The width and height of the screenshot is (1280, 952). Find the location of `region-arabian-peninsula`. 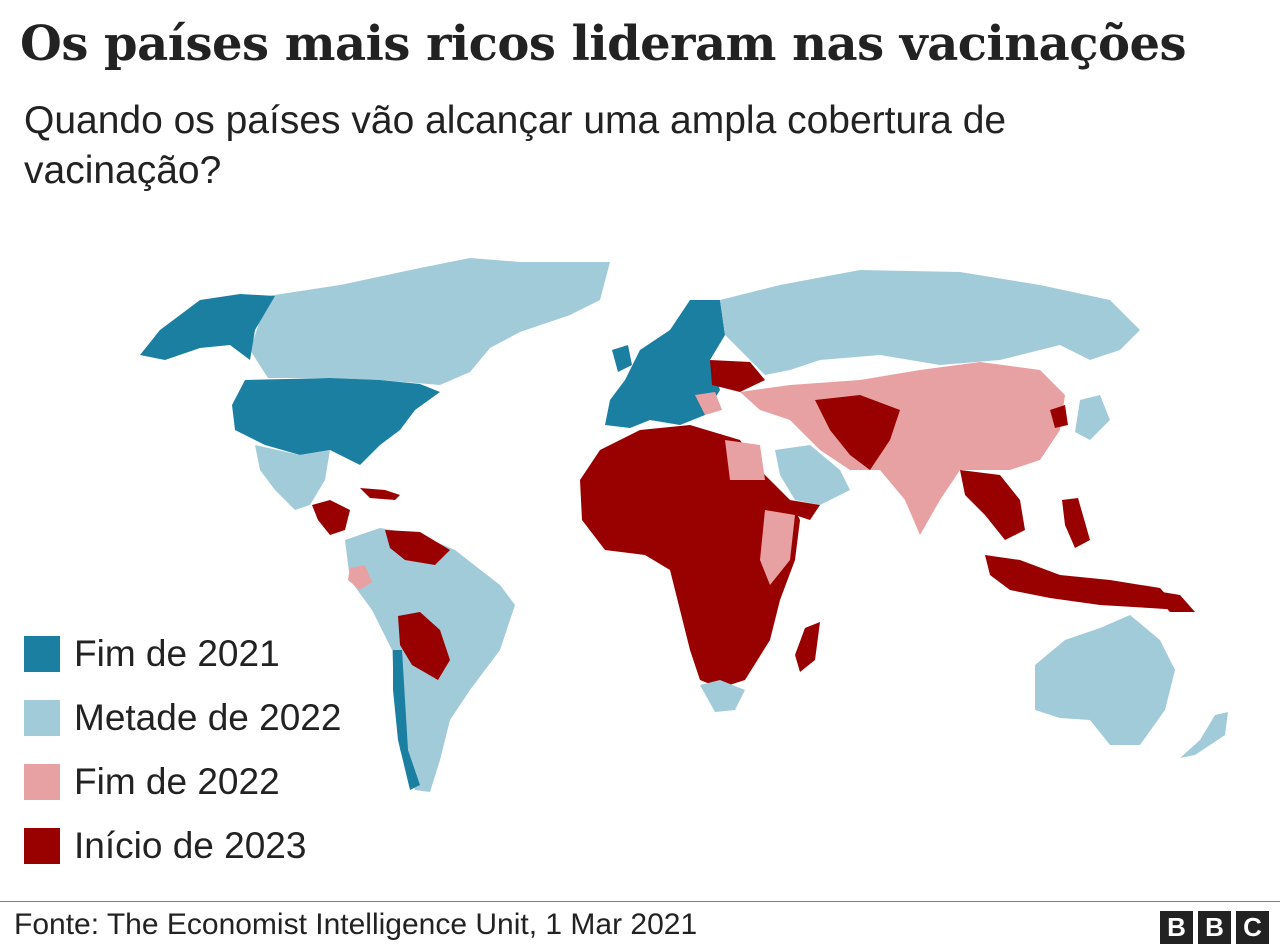

region-arabian-peninsula is located at coordinates (812, 475).